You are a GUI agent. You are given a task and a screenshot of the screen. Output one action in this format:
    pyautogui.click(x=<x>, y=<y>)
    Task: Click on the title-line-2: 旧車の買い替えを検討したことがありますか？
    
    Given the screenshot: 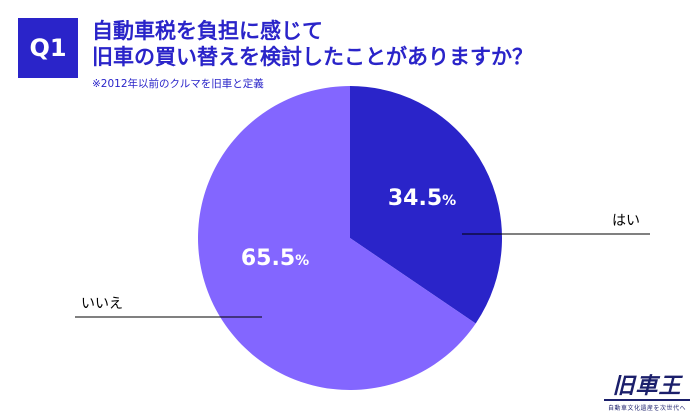 What is the action you would take?
    pyautogui.click(x=312, y=57)
    